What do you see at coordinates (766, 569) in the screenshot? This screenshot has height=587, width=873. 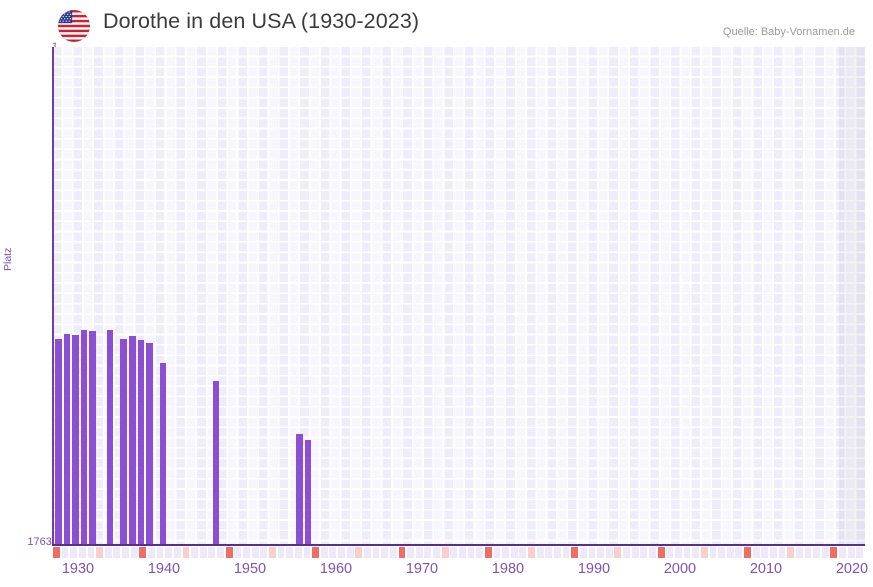 I see `x-axis-tick-label: 2010` at bounding box center [766, 569].